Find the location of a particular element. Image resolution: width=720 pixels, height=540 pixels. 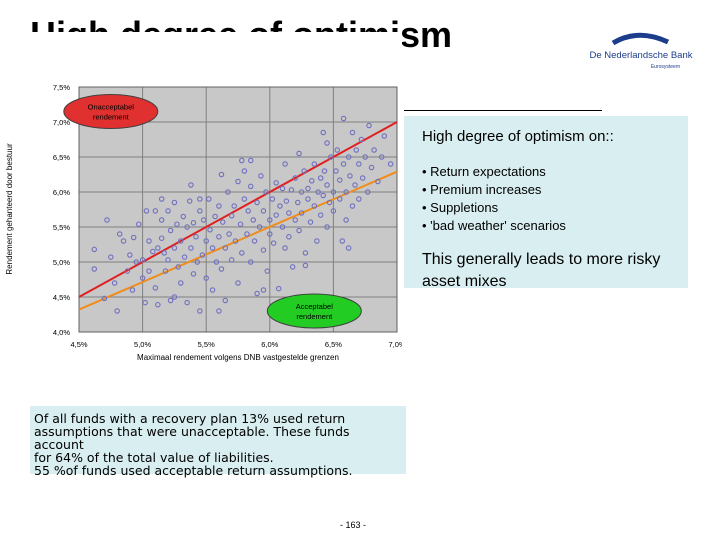

logo-arc-icon is located at coordinates (640, 39).